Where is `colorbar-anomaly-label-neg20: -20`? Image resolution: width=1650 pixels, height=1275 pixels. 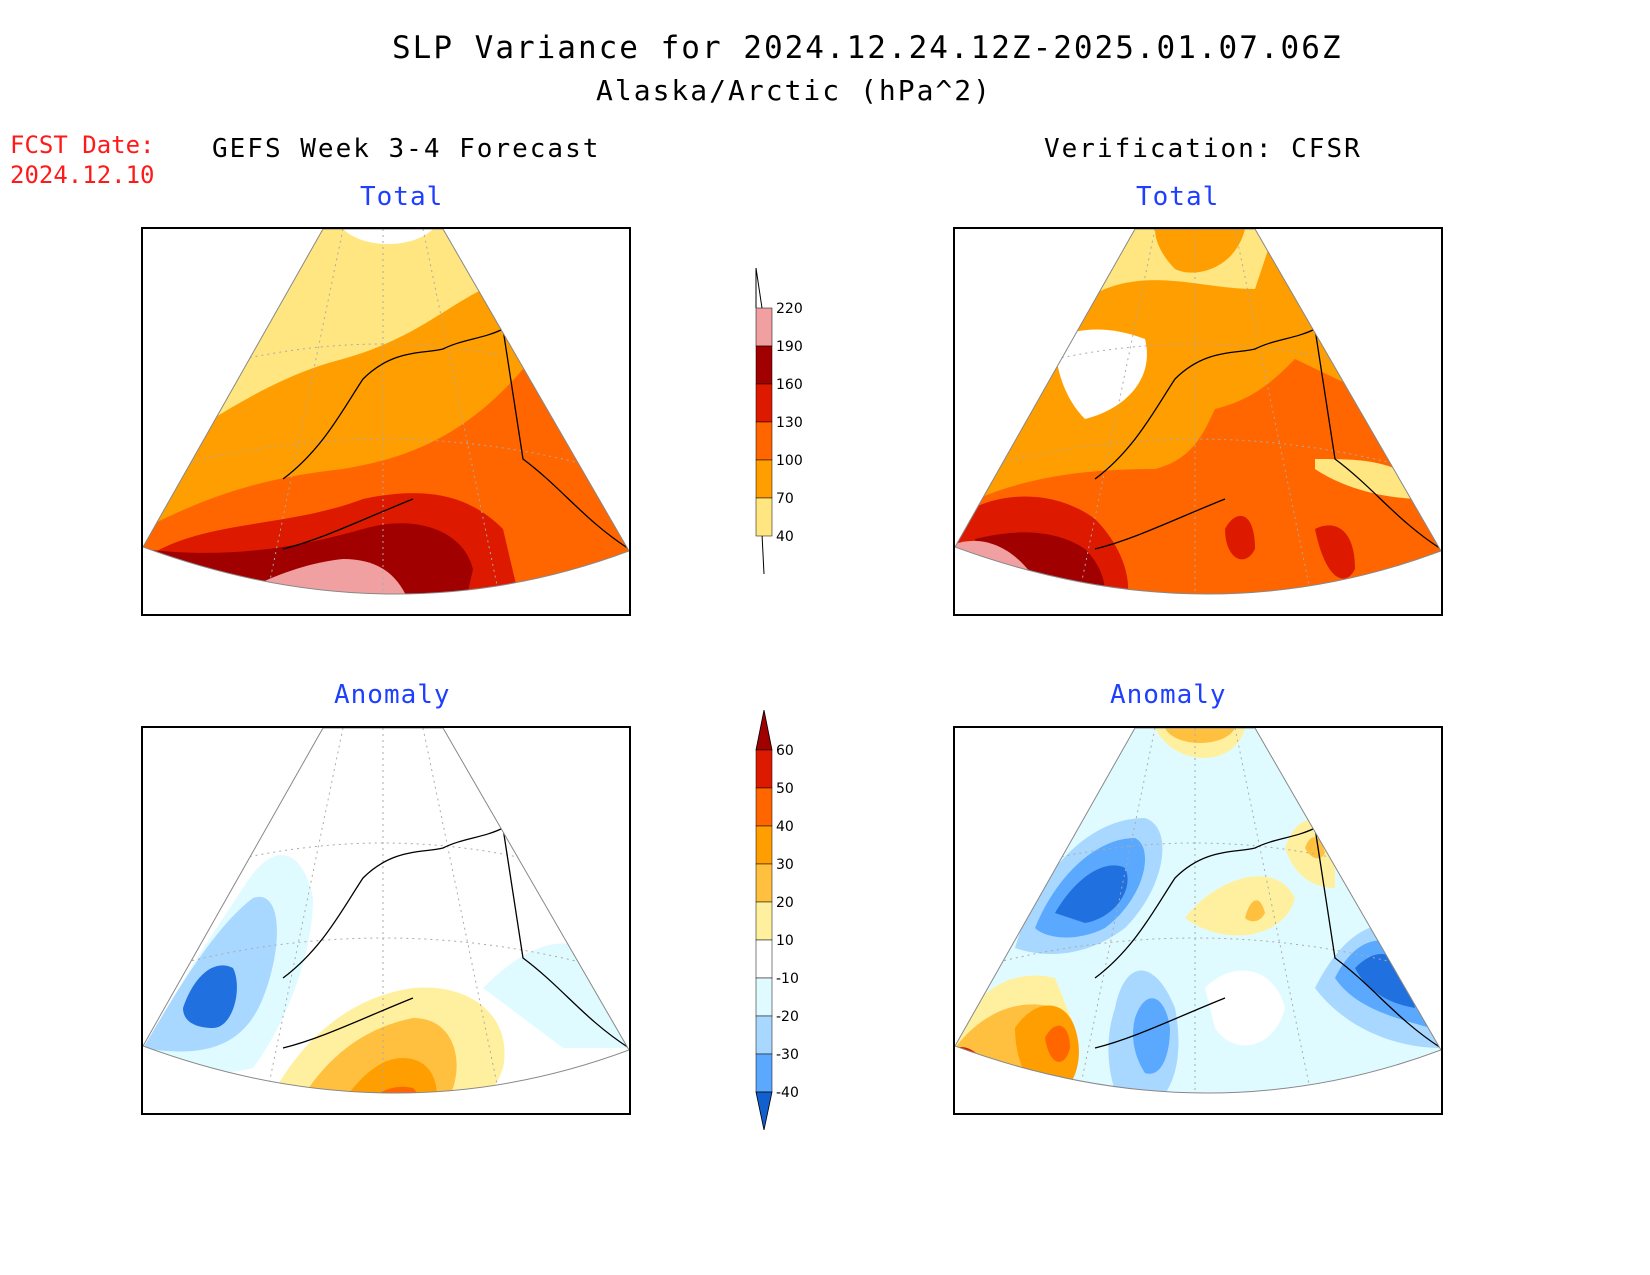
colorbar-anomaly-label-neg20: -20 is located at coordinates (787, 1017).